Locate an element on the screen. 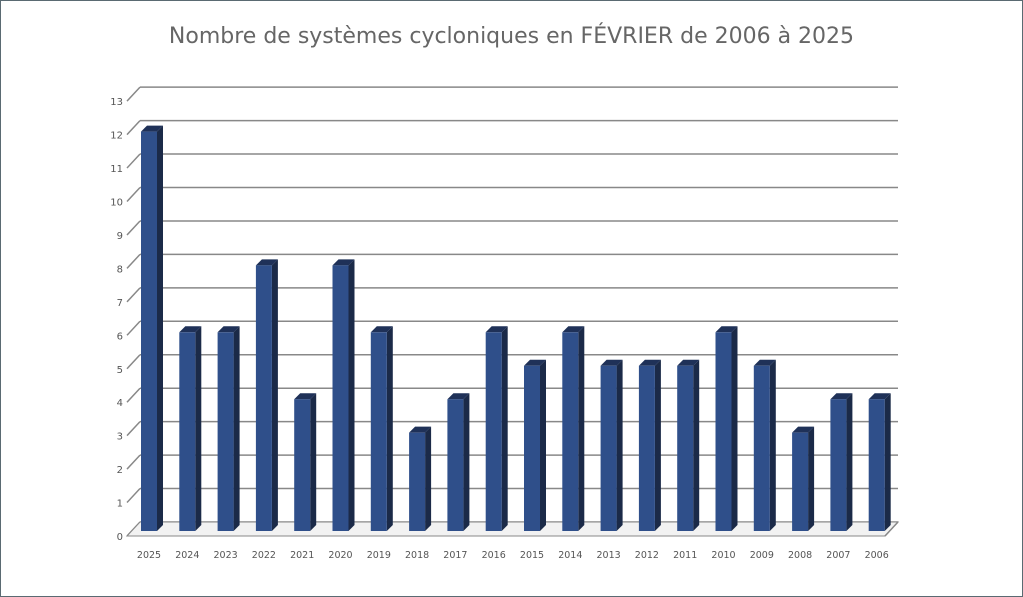  bar-2008 is located at coordinates (800, 481).